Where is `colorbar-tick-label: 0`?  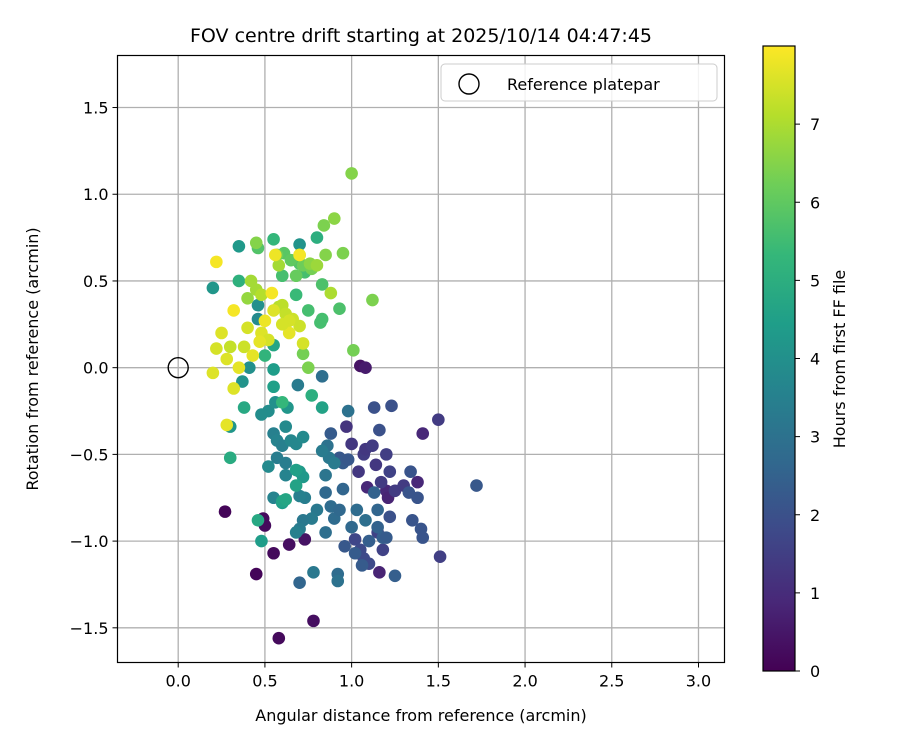
colorbar-tick-label: 0 is located at coordinates (815, 671).